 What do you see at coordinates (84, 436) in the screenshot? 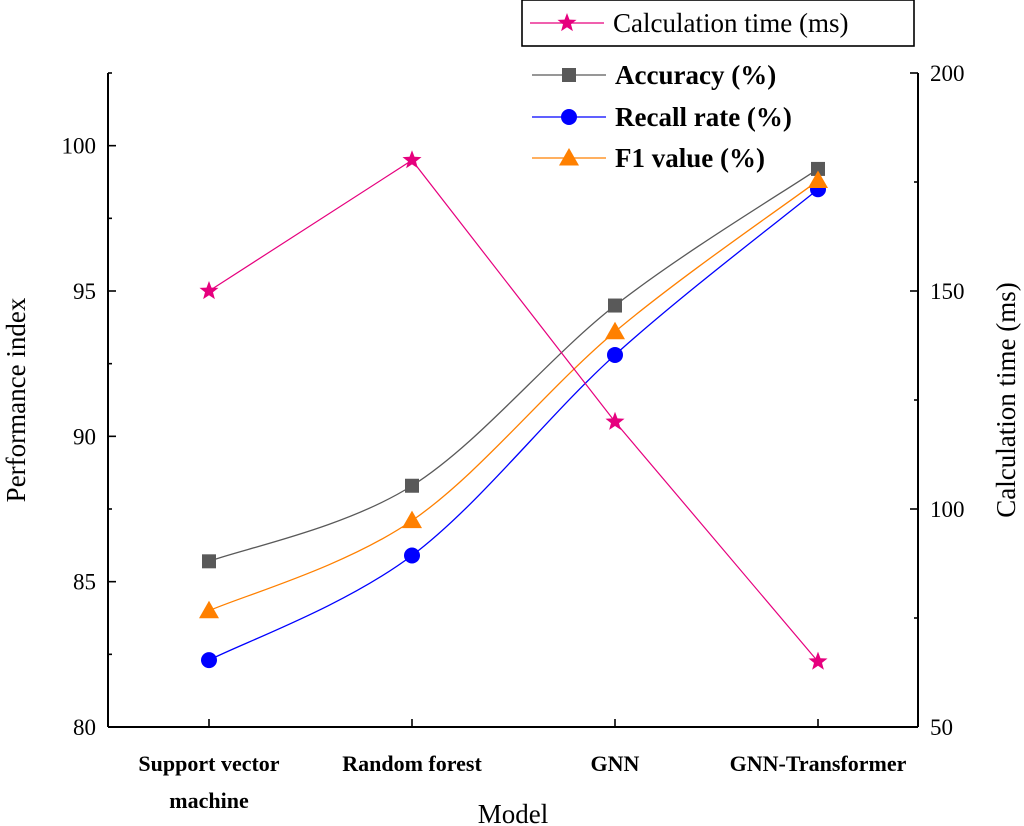
I see `y-tick-label: 90` at bounding box center [84, 436].